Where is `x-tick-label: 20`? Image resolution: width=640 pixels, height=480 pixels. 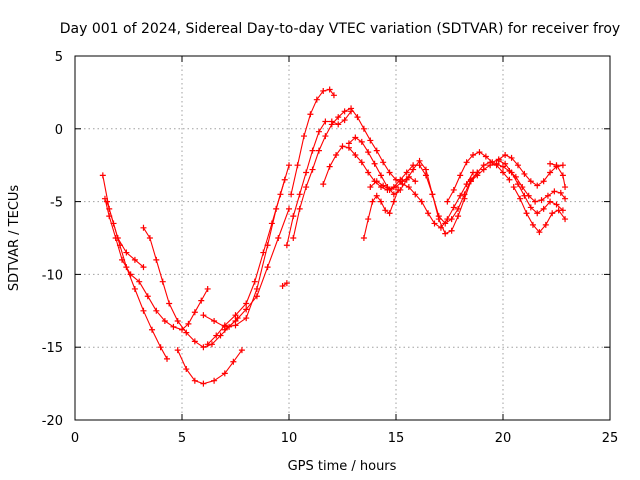
x-tick-label: 20 is located at coordinates (503, 438).